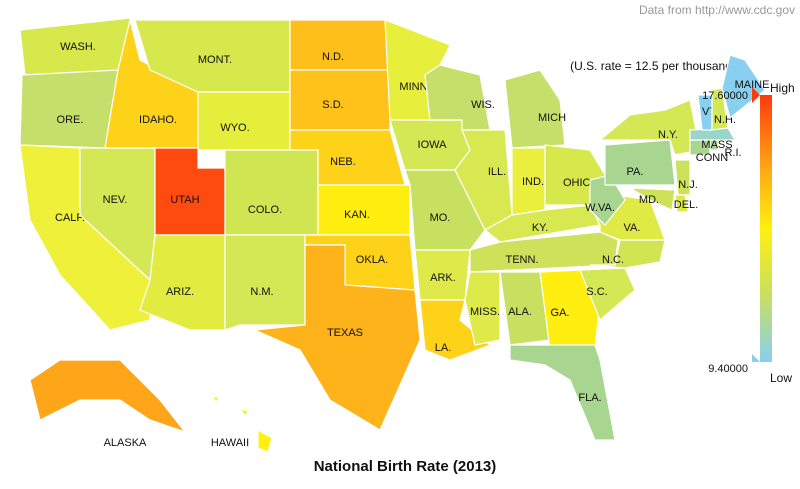 The height and width of the screenshot is (489, 800). What do you see at coordinates (712, 158) in the screenshot?
I see `state-label: CONN` at bounding box center [712, 158].